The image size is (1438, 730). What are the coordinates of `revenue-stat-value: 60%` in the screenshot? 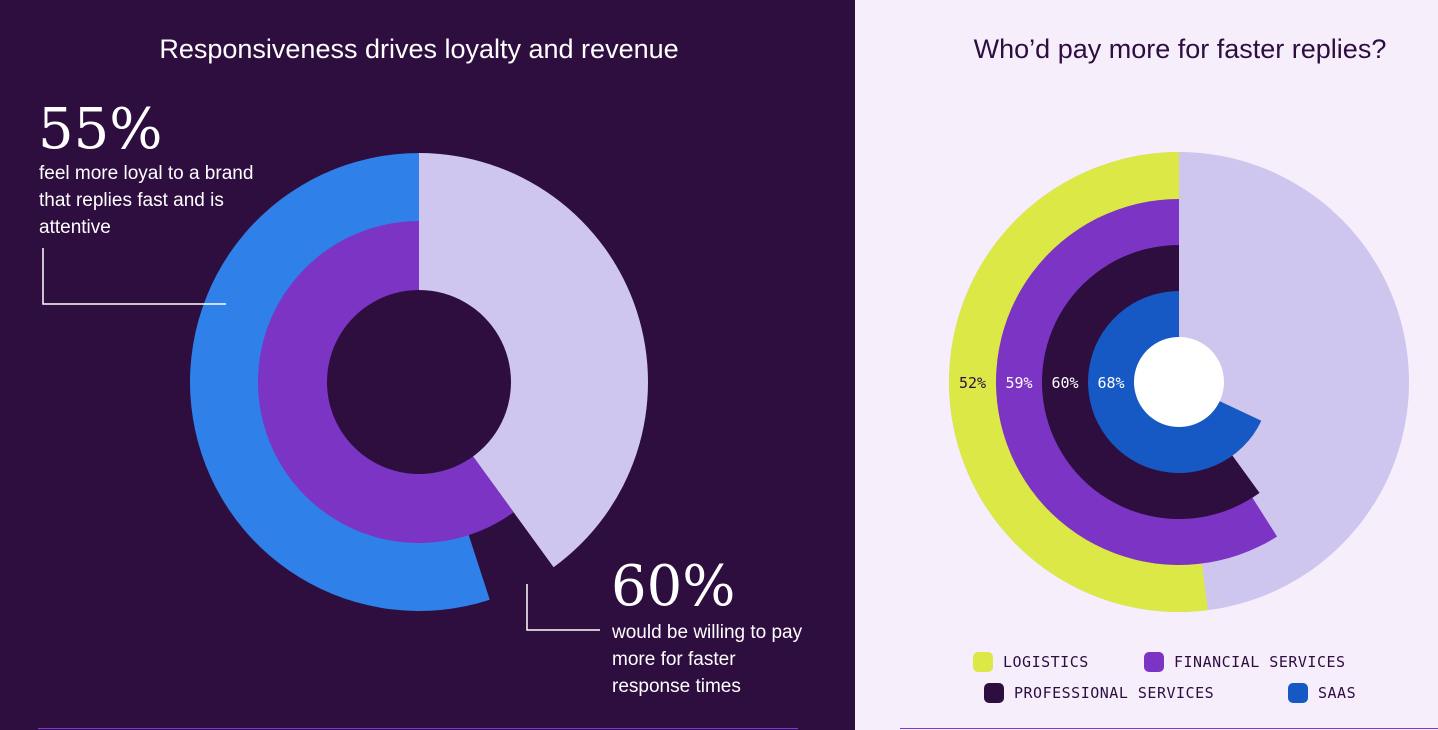 It's located at (673, 586).